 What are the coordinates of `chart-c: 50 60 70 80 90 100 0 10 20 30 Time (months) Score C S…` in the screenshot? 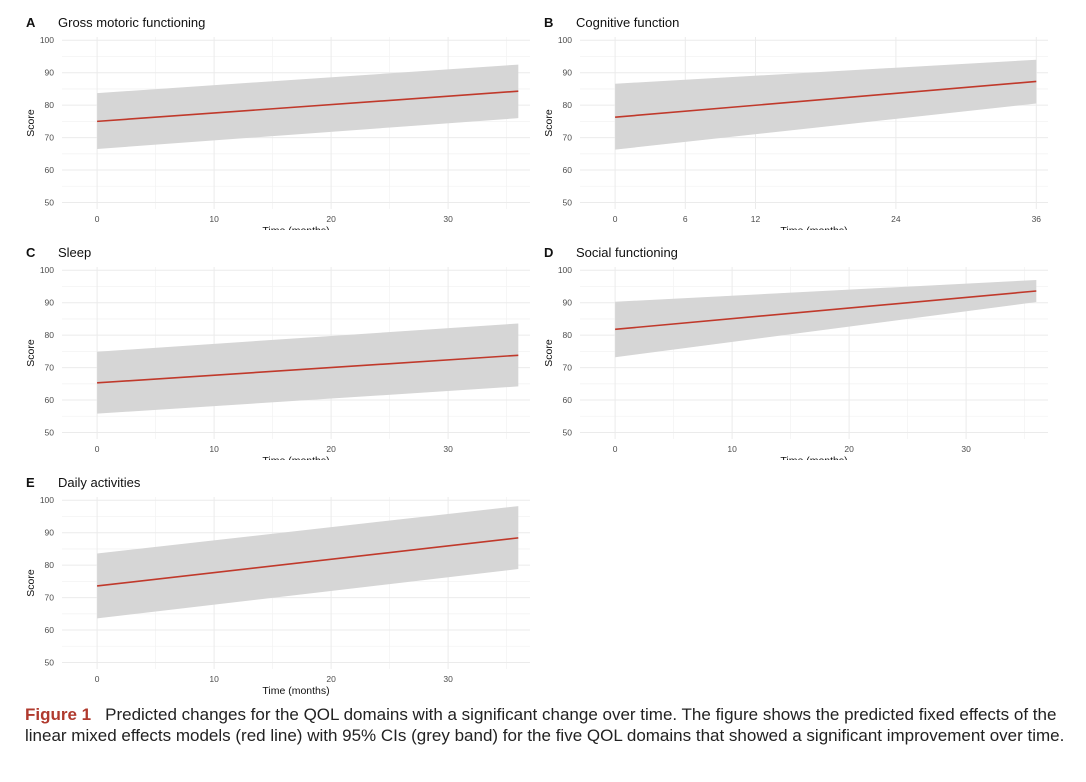 It's located at (277, 352).